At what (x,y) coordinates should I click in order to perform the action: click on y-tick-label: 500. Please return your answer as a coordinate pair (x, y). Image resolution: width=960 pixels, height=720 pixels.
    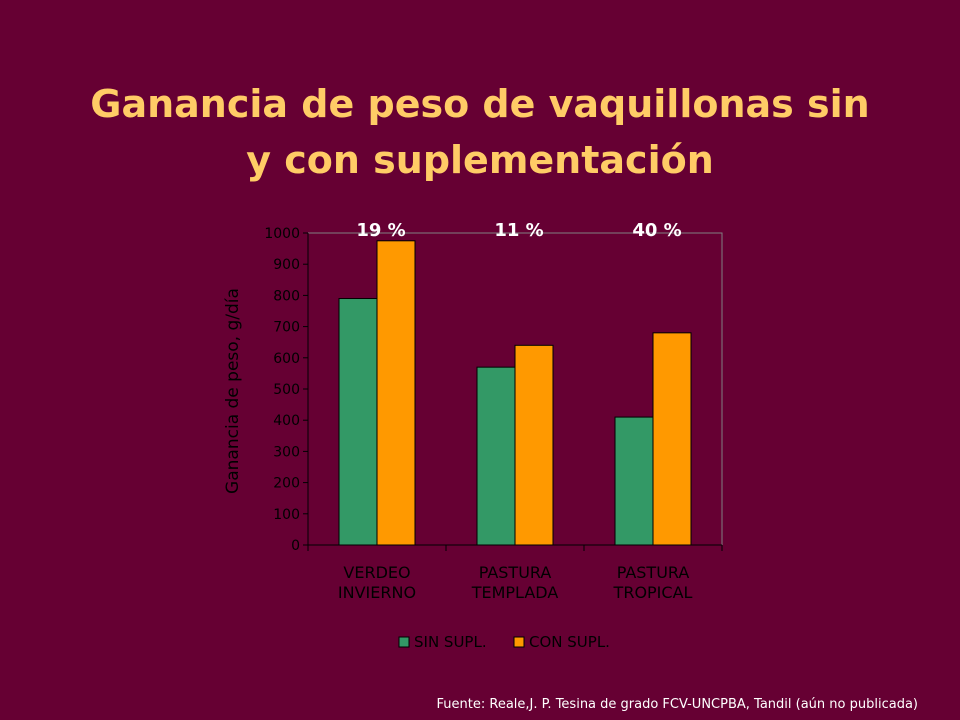
    Looking at the image, I should click on (286, 390).